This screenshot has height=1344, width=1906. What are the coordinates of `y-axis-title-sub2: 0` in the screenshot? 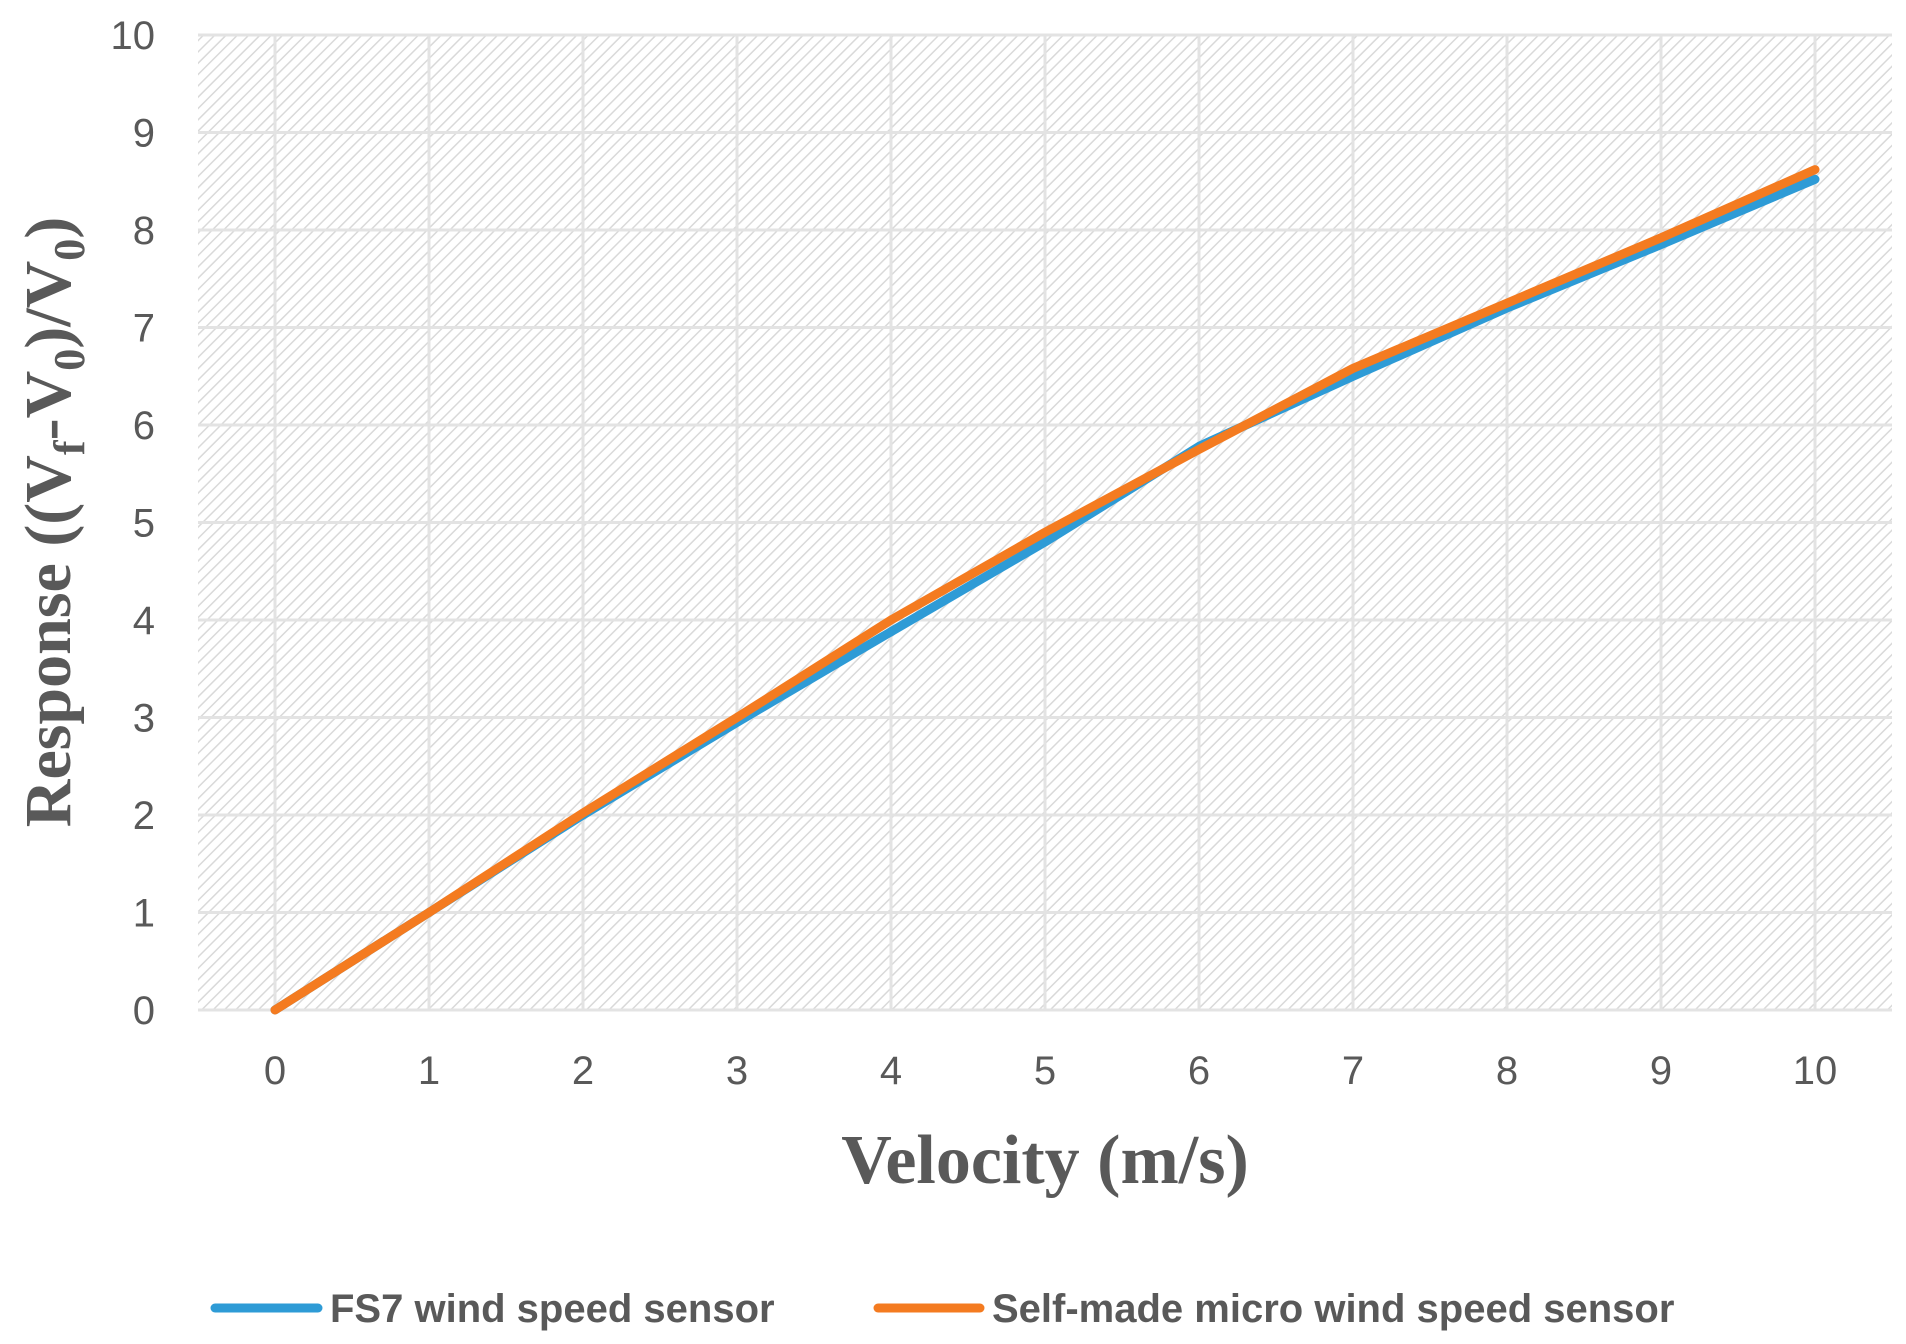 It's located at (69, 360).